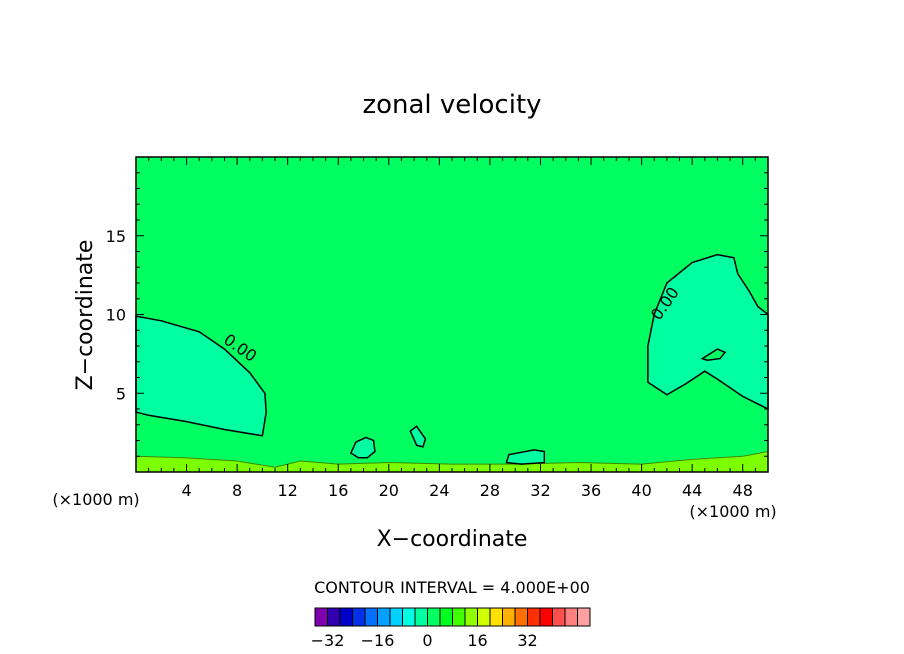  Describe the element at coordinates (328, 640) in the screenshot. I see `colorbar-tick-label: −32` at that location.